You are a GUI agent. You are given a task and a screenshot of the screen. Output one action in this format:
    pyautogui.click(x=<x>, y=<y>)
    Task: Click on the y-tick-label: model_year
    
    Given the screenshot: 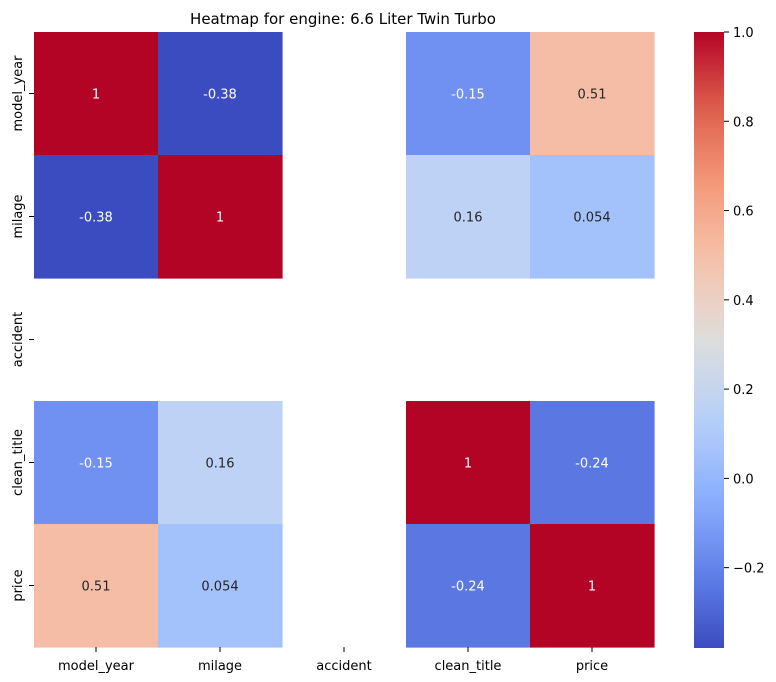 What is the action you would take?
    pyautogui.click(x=18, y=93)
    